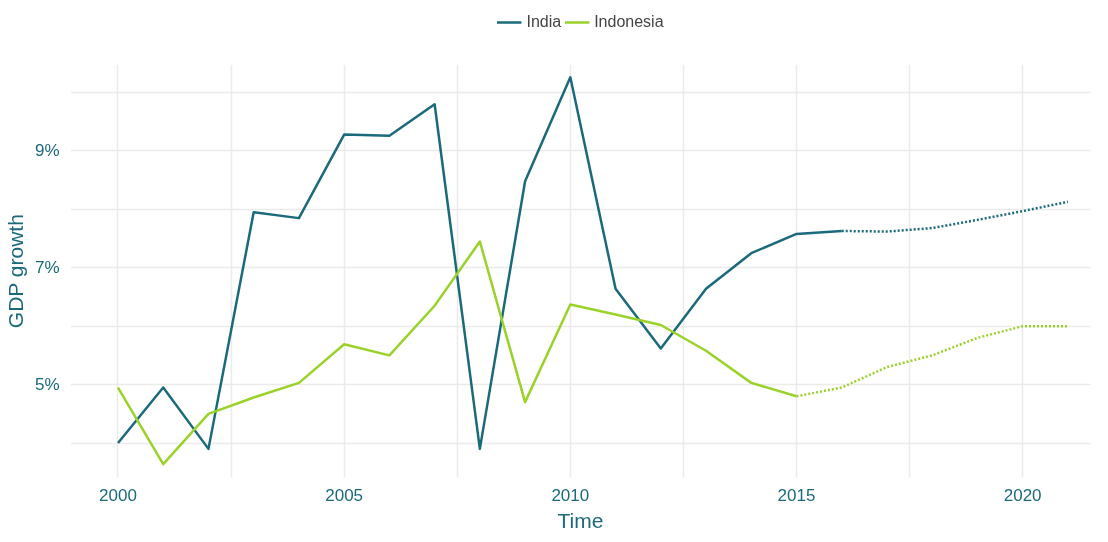 The image size is (1108, 542). Describe the element at coordinates (796, 495) in the screenshot. I see `x-tick-label: 2015` at that location.